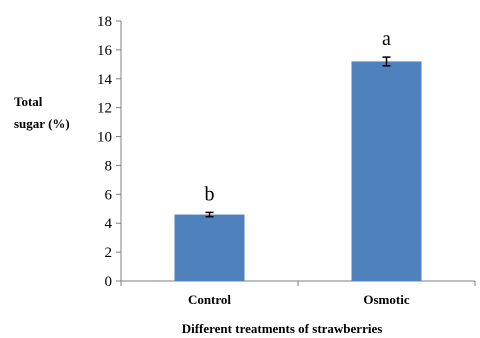  Describe the element at coordinates (105, 80) in the screenshot. I see `y-tick-label-7: 14` at that location.